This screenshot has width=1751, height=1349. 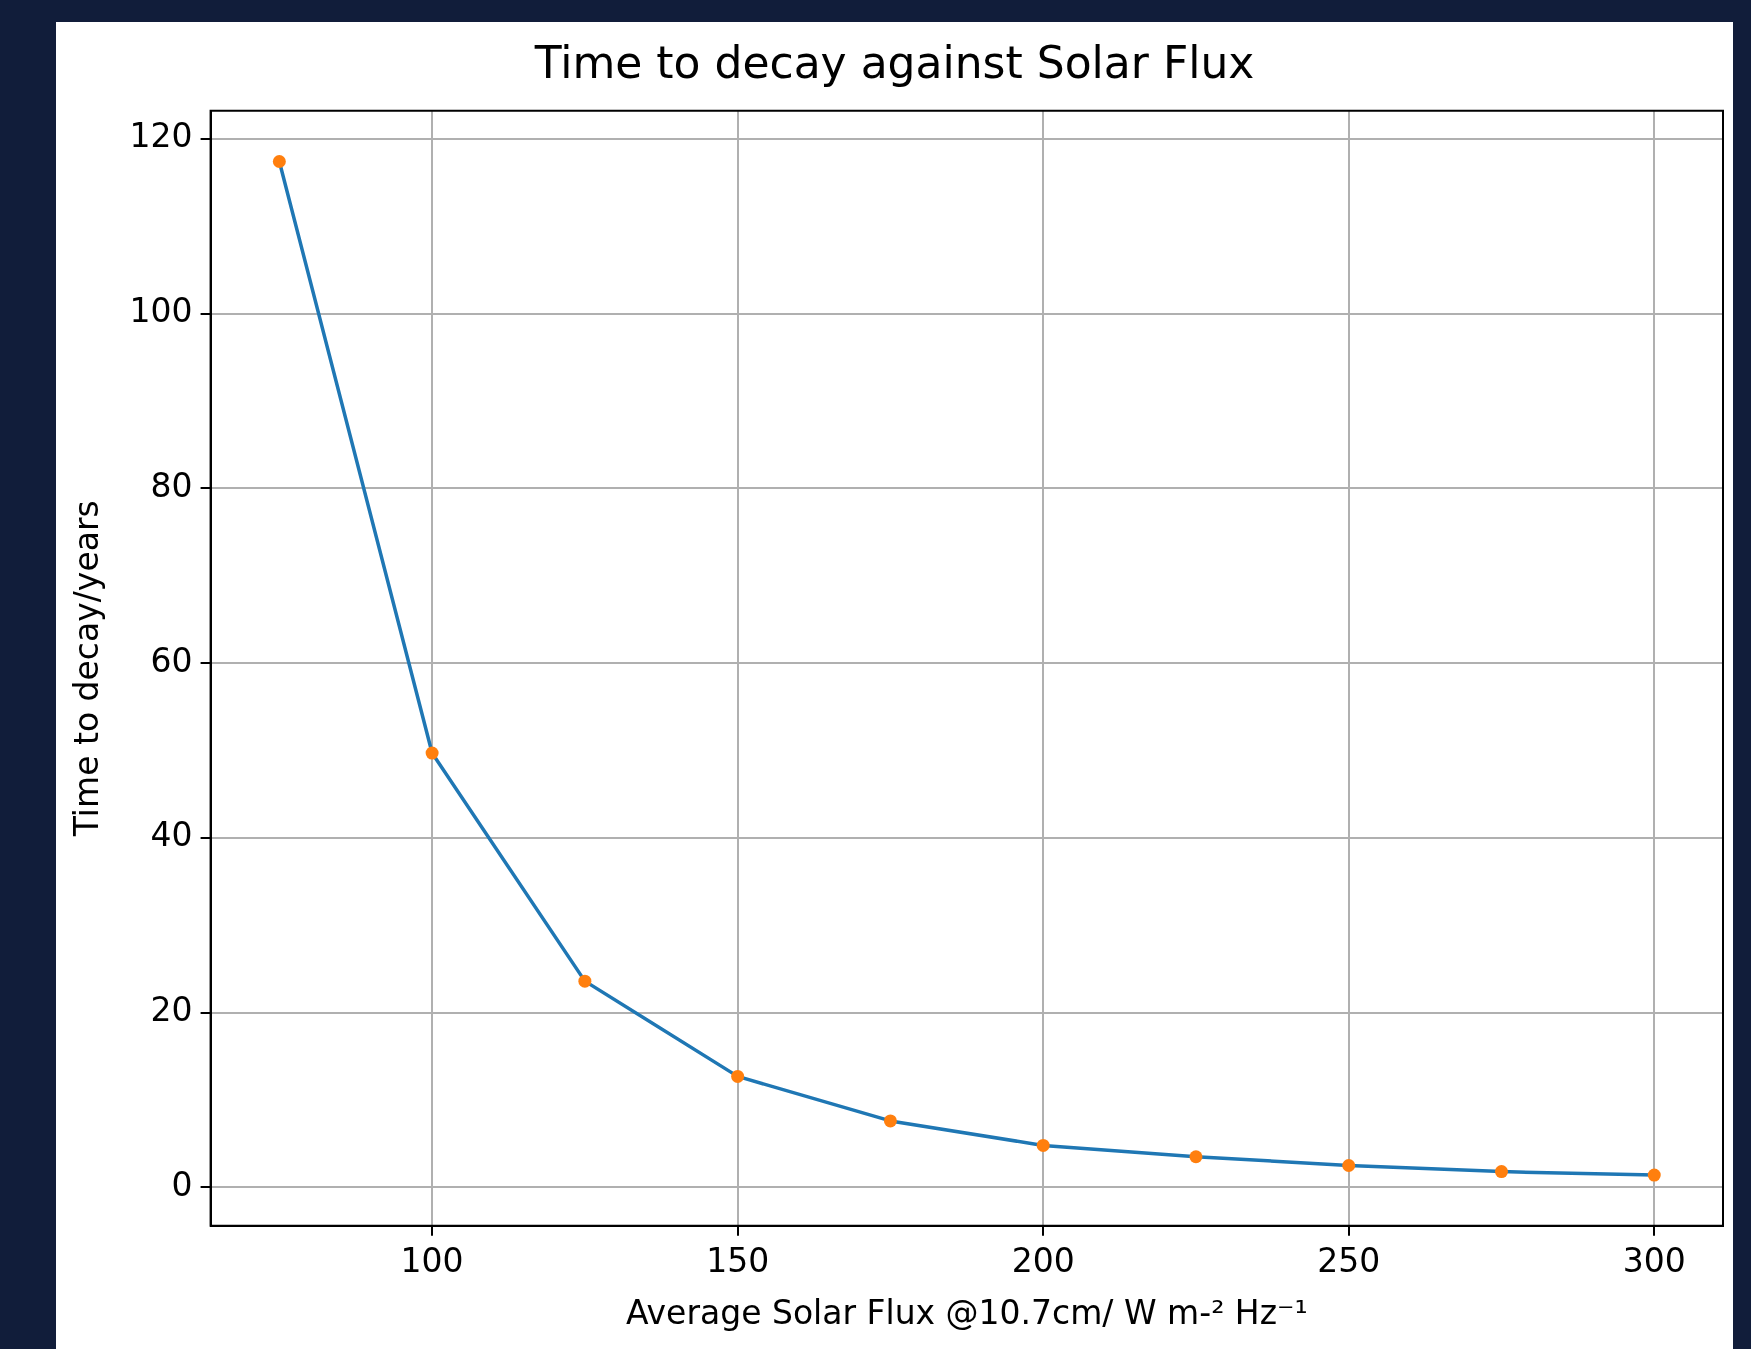 I want to click on x-tick-label: 300, so click(x=1654, y=1261).